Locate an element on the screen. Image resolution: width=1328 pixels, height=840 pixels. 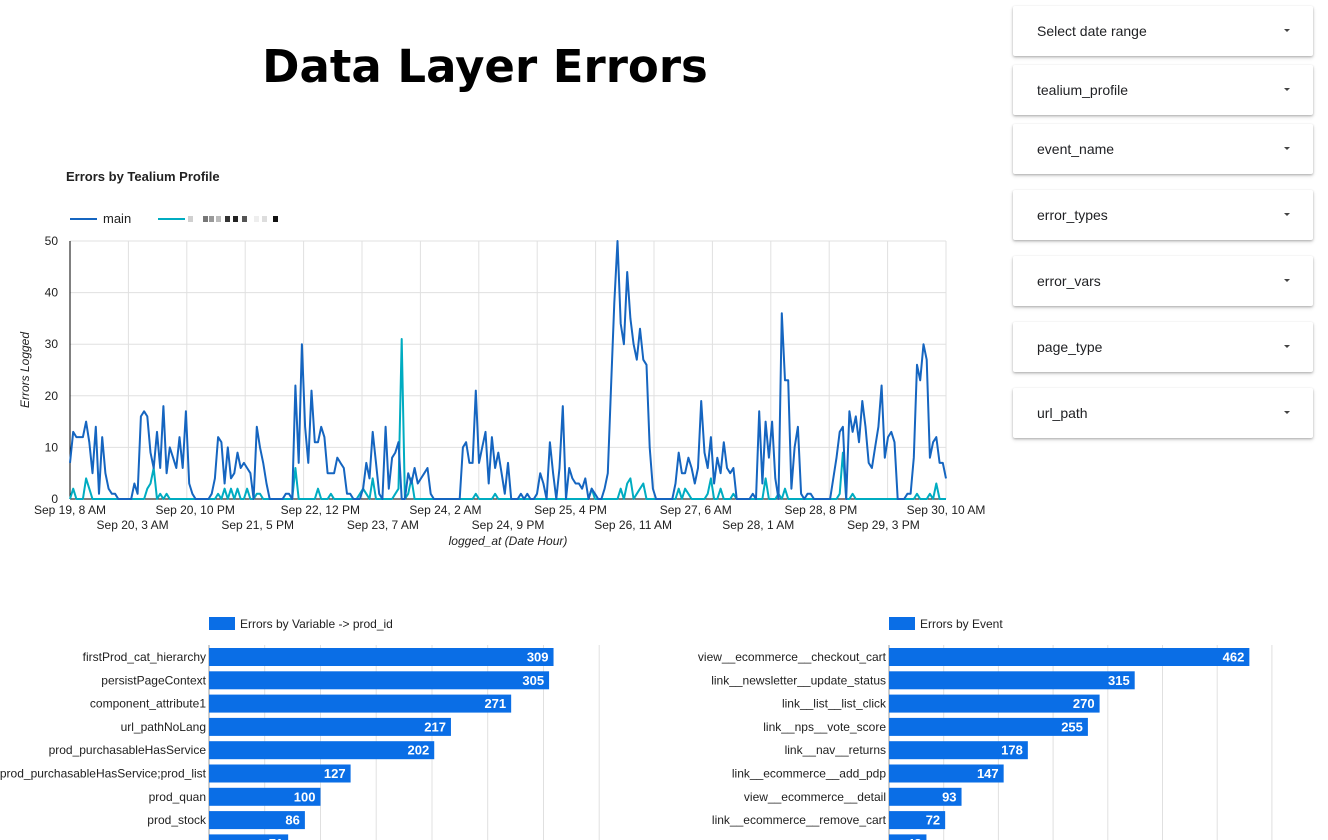
x-tick-label: Sep 19, 8 AM is located at coordinates (70, 510).